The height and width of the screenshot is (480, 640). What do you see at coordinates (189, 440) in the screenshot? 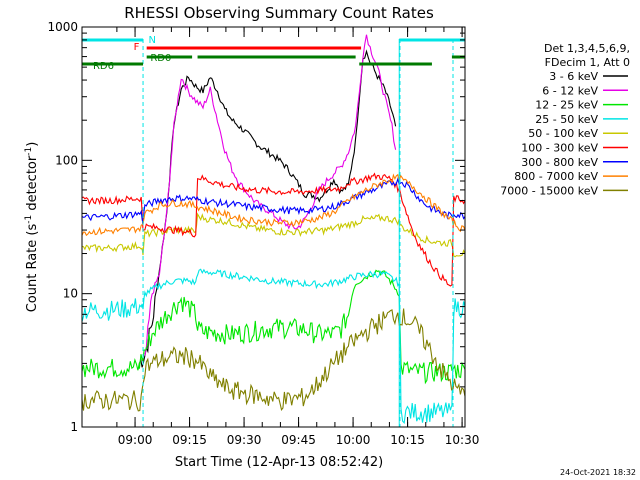
I see `x-tick-label: 09:15` at bounding box center [189, 440].